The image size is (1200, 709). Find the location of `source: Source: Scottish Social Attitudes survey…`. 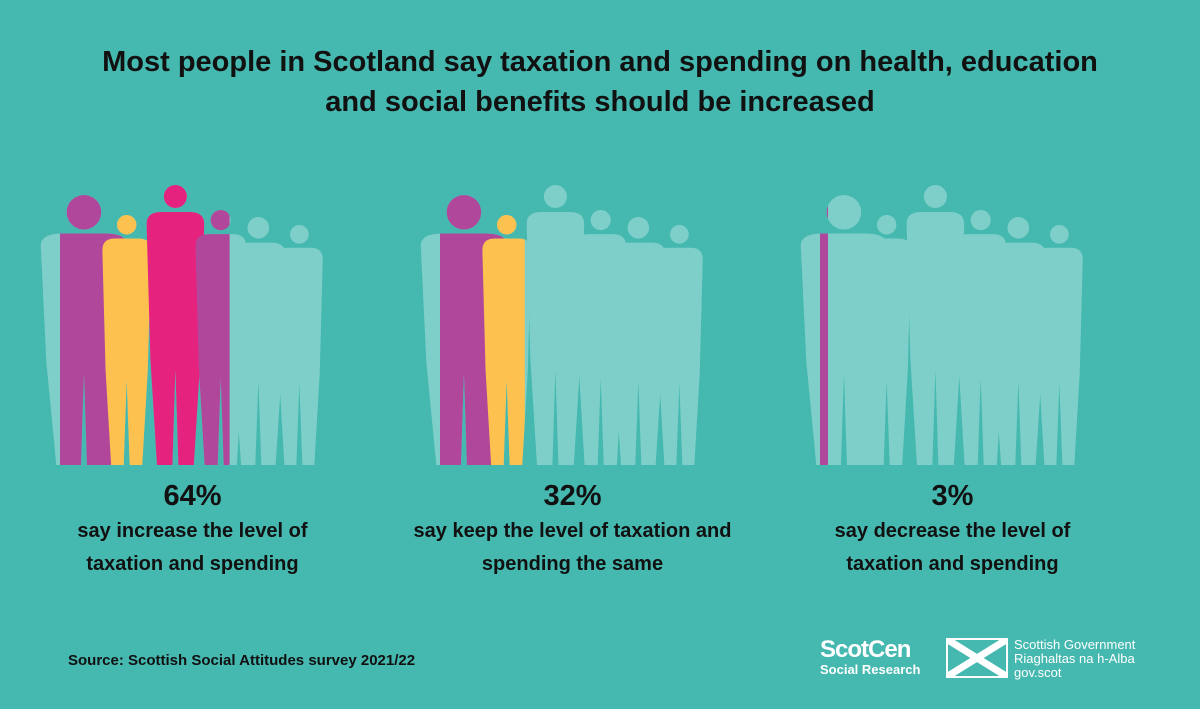

source: Source: Scottish Social Attitudes survey… is located at coordinates (242, 660).